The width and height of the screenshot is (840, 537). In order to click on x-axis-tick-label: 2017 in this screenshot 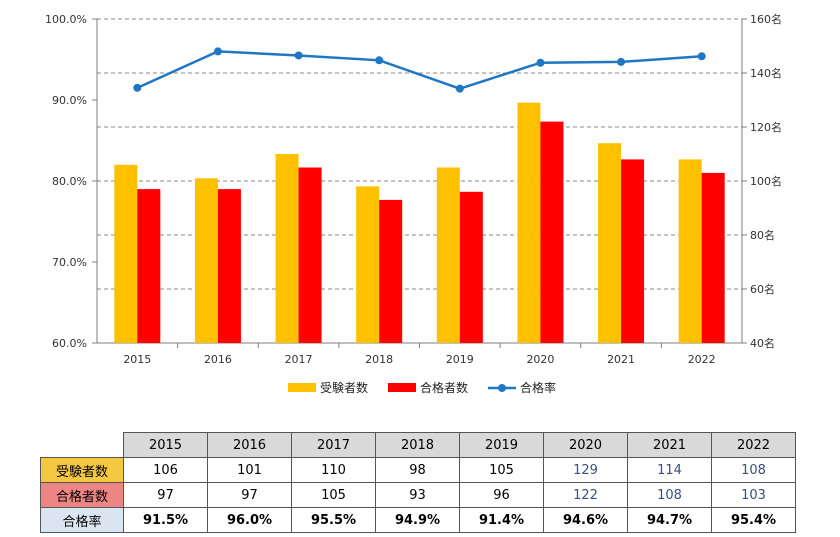, I will do `click(299, 359)`.